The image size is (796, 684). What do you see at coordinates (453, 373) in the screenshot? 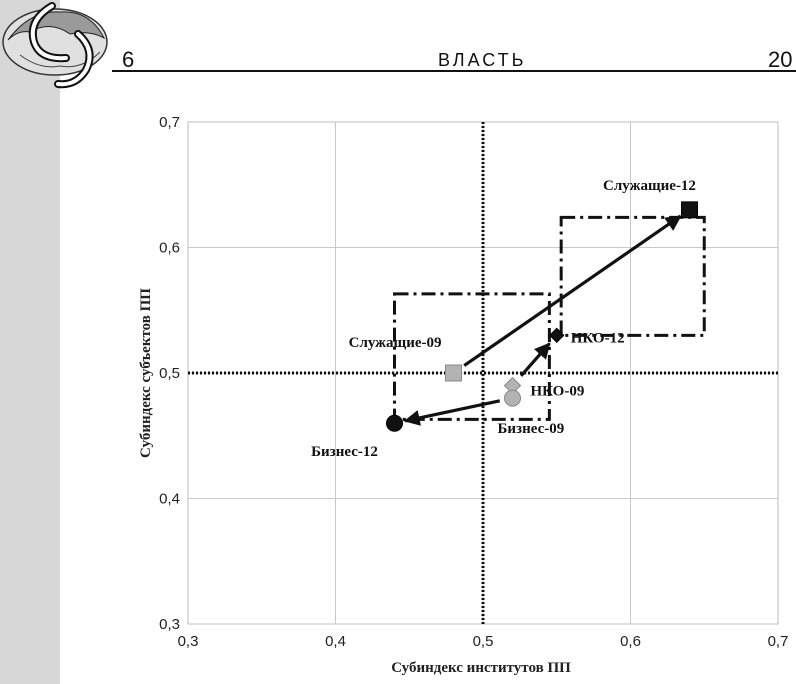
I see `marker-служащие-09` at bounding box center [453, 373].